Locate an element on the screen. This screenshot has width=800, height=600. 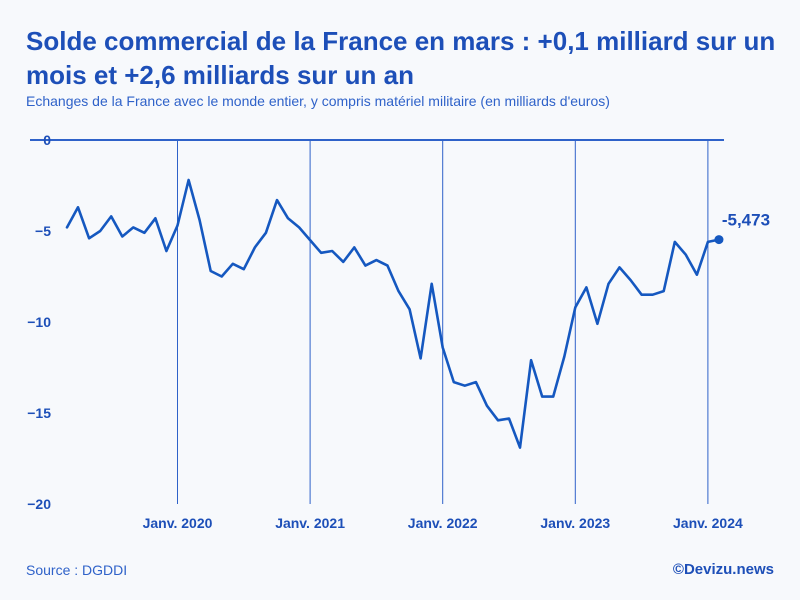
y-tick-label-3: −15 is located at coordinates (39, 413).